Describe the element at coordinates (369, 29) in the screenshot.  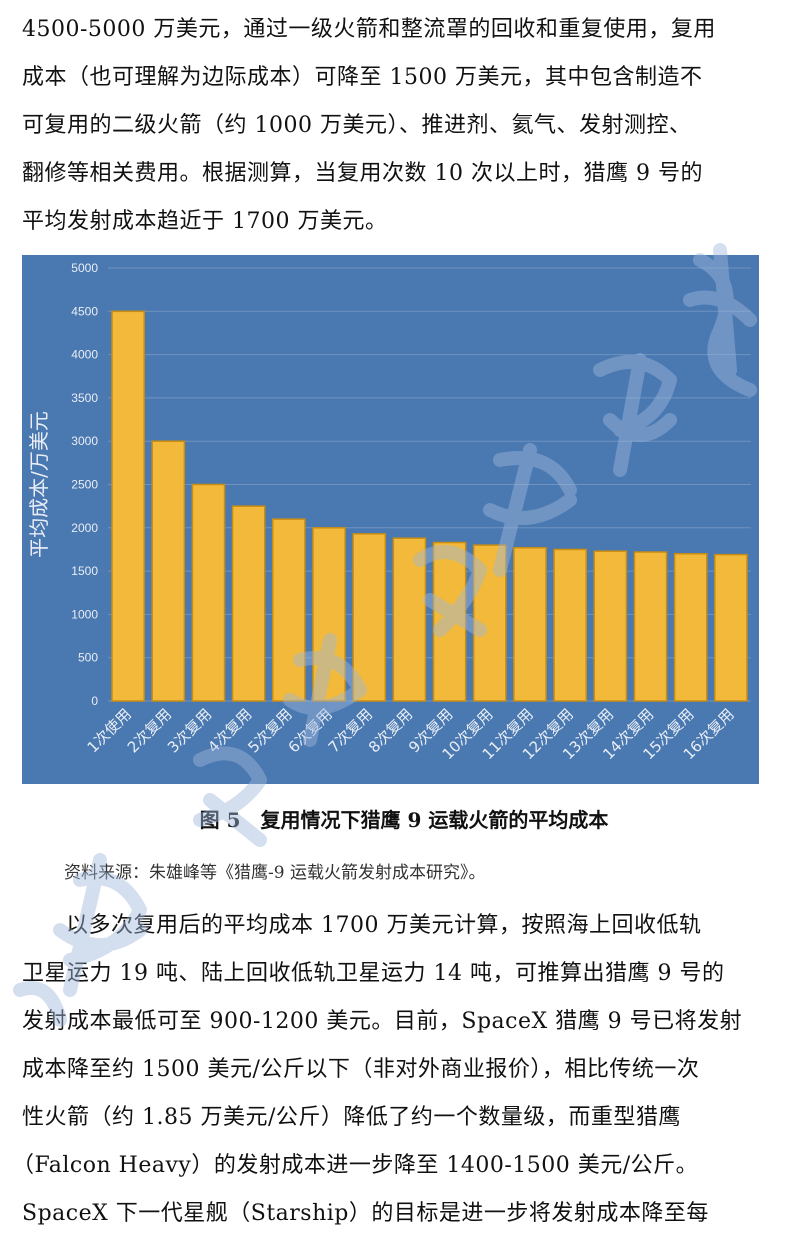
I see `text-line: 4500-5000 万美元，通过一级火箭和整流罩的回收和重复使用，复用` at that location.